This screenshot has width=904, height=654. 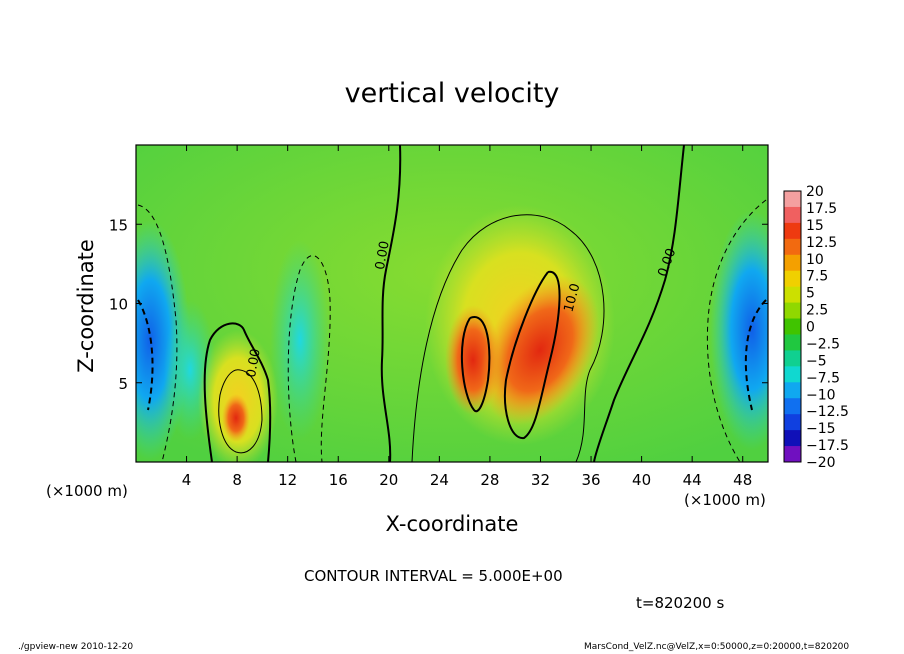 I want to click on zero-contour-right, so click(x=639, y=303).